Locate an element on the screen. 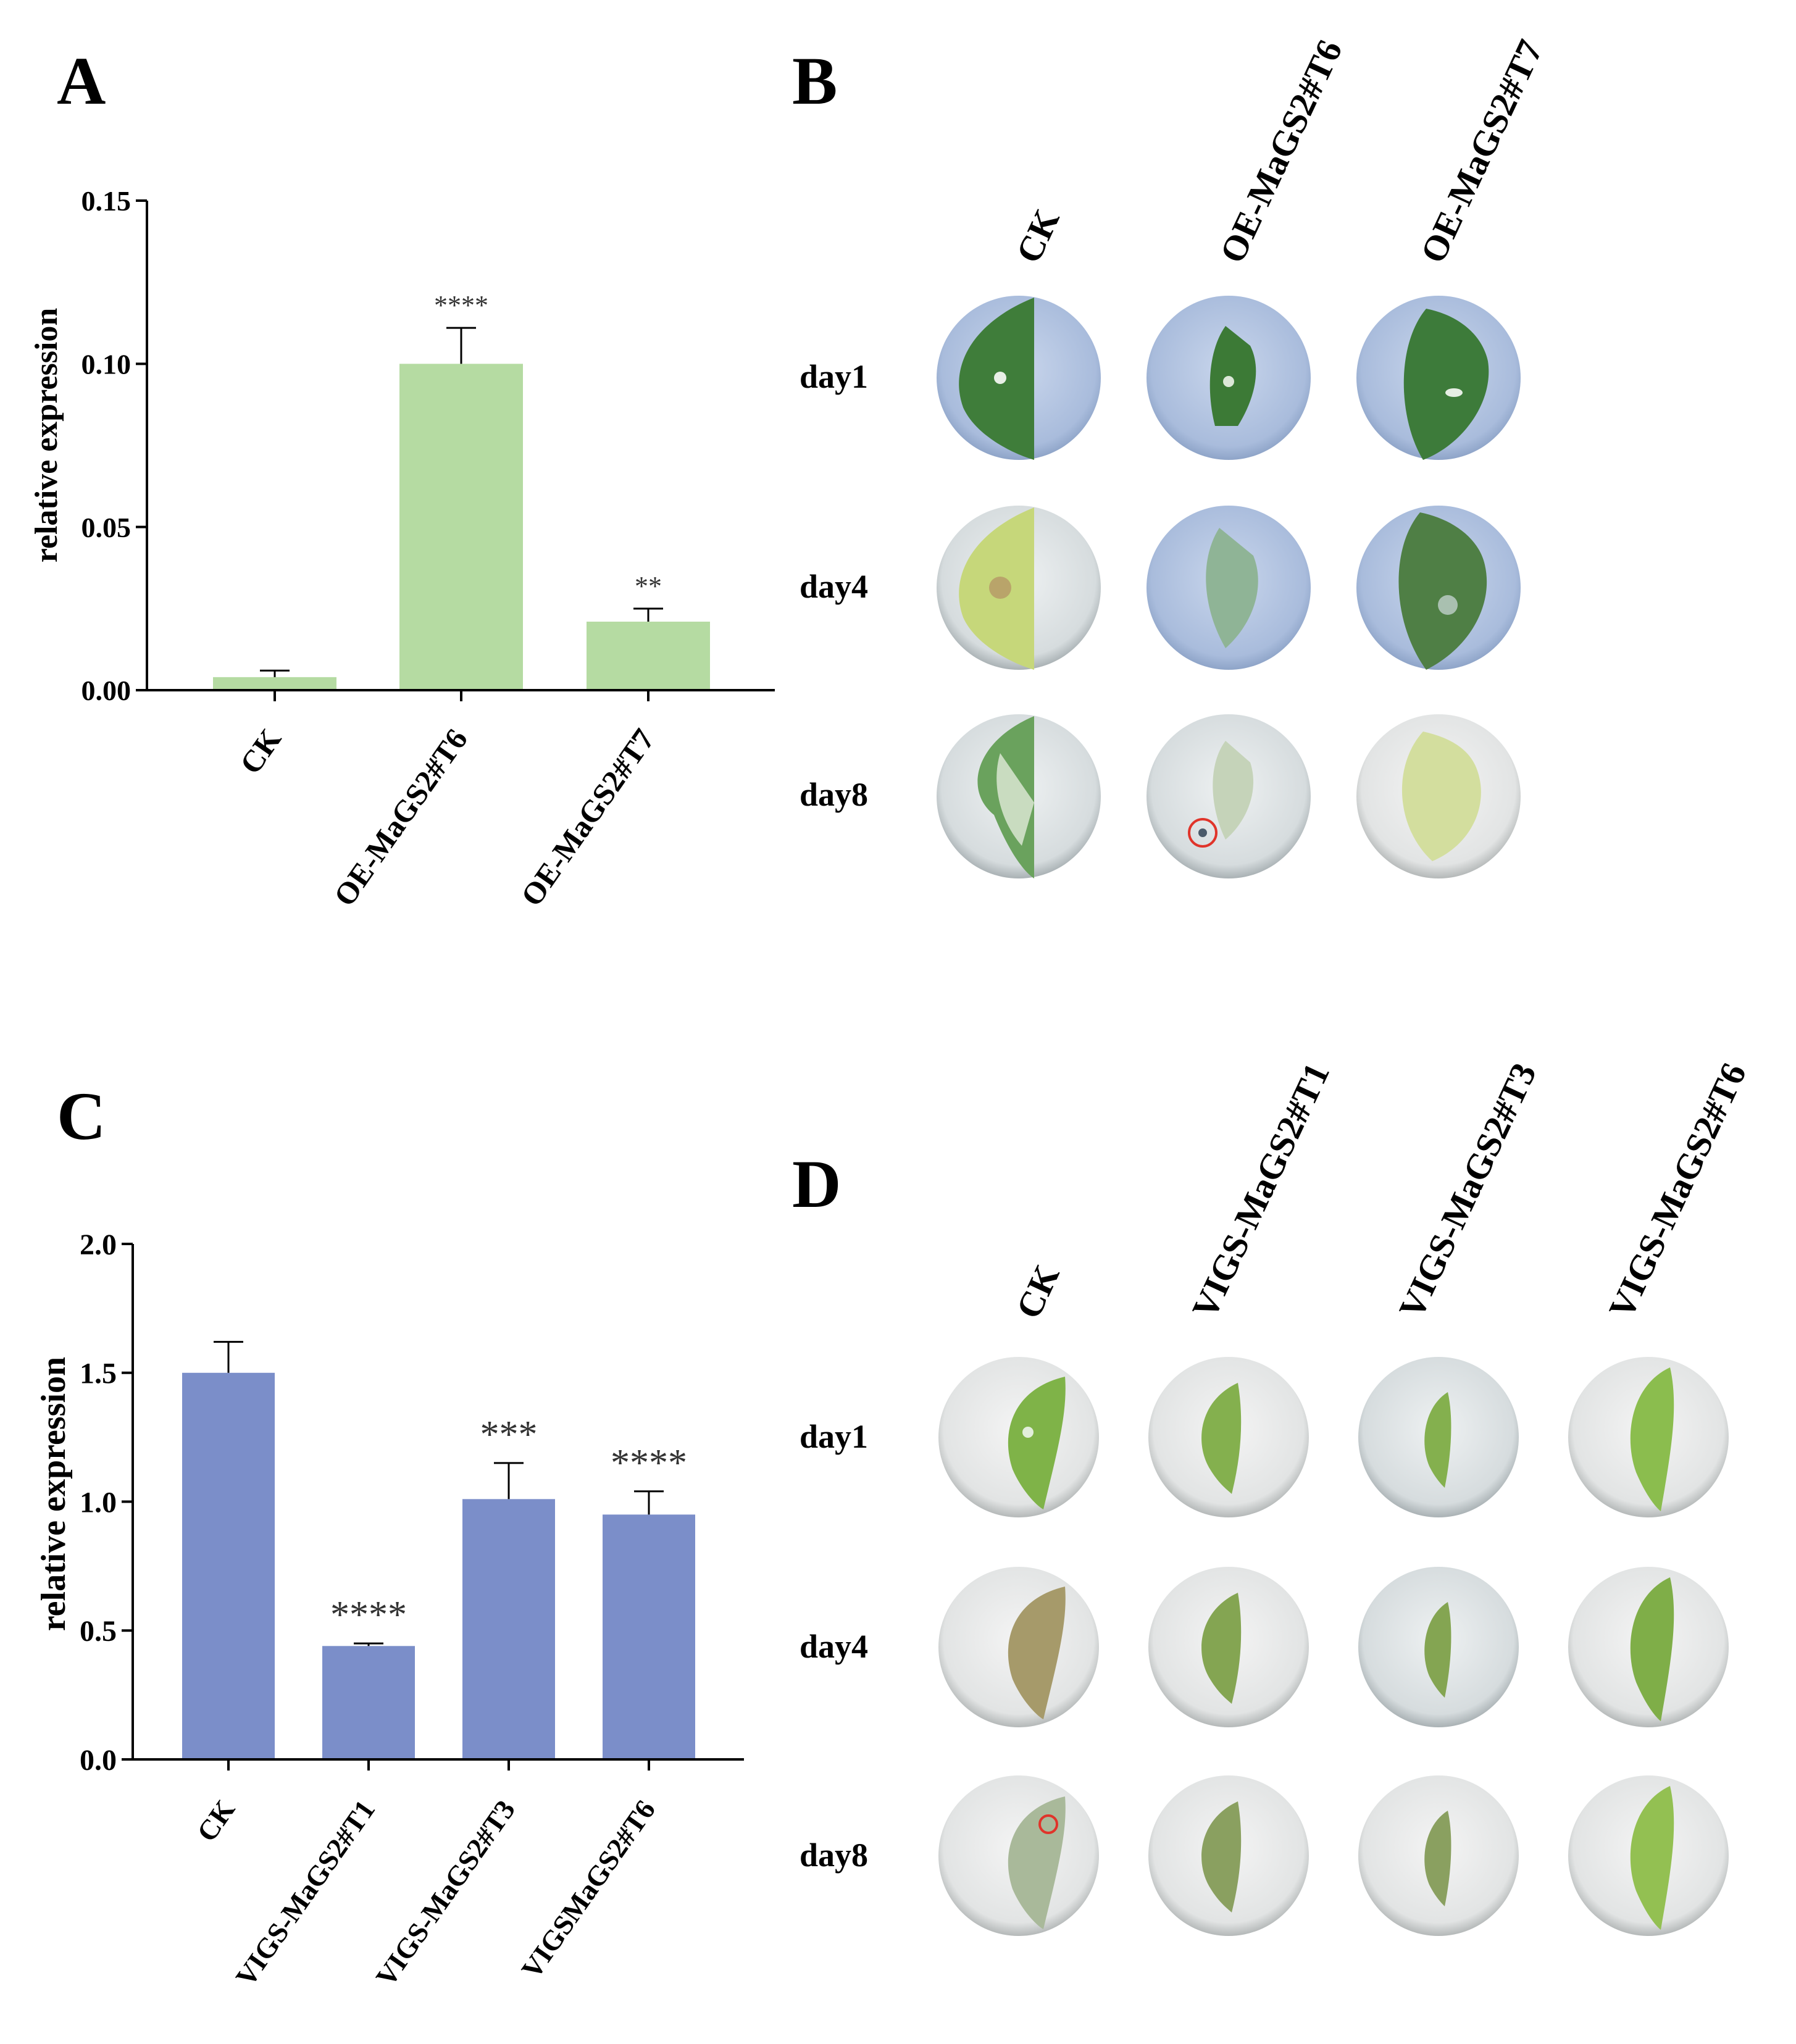 Image resolution: width=1796 pixels, height=2044 pixels. chart-c-significance-1: **** is located at coordinates (368, 1615).